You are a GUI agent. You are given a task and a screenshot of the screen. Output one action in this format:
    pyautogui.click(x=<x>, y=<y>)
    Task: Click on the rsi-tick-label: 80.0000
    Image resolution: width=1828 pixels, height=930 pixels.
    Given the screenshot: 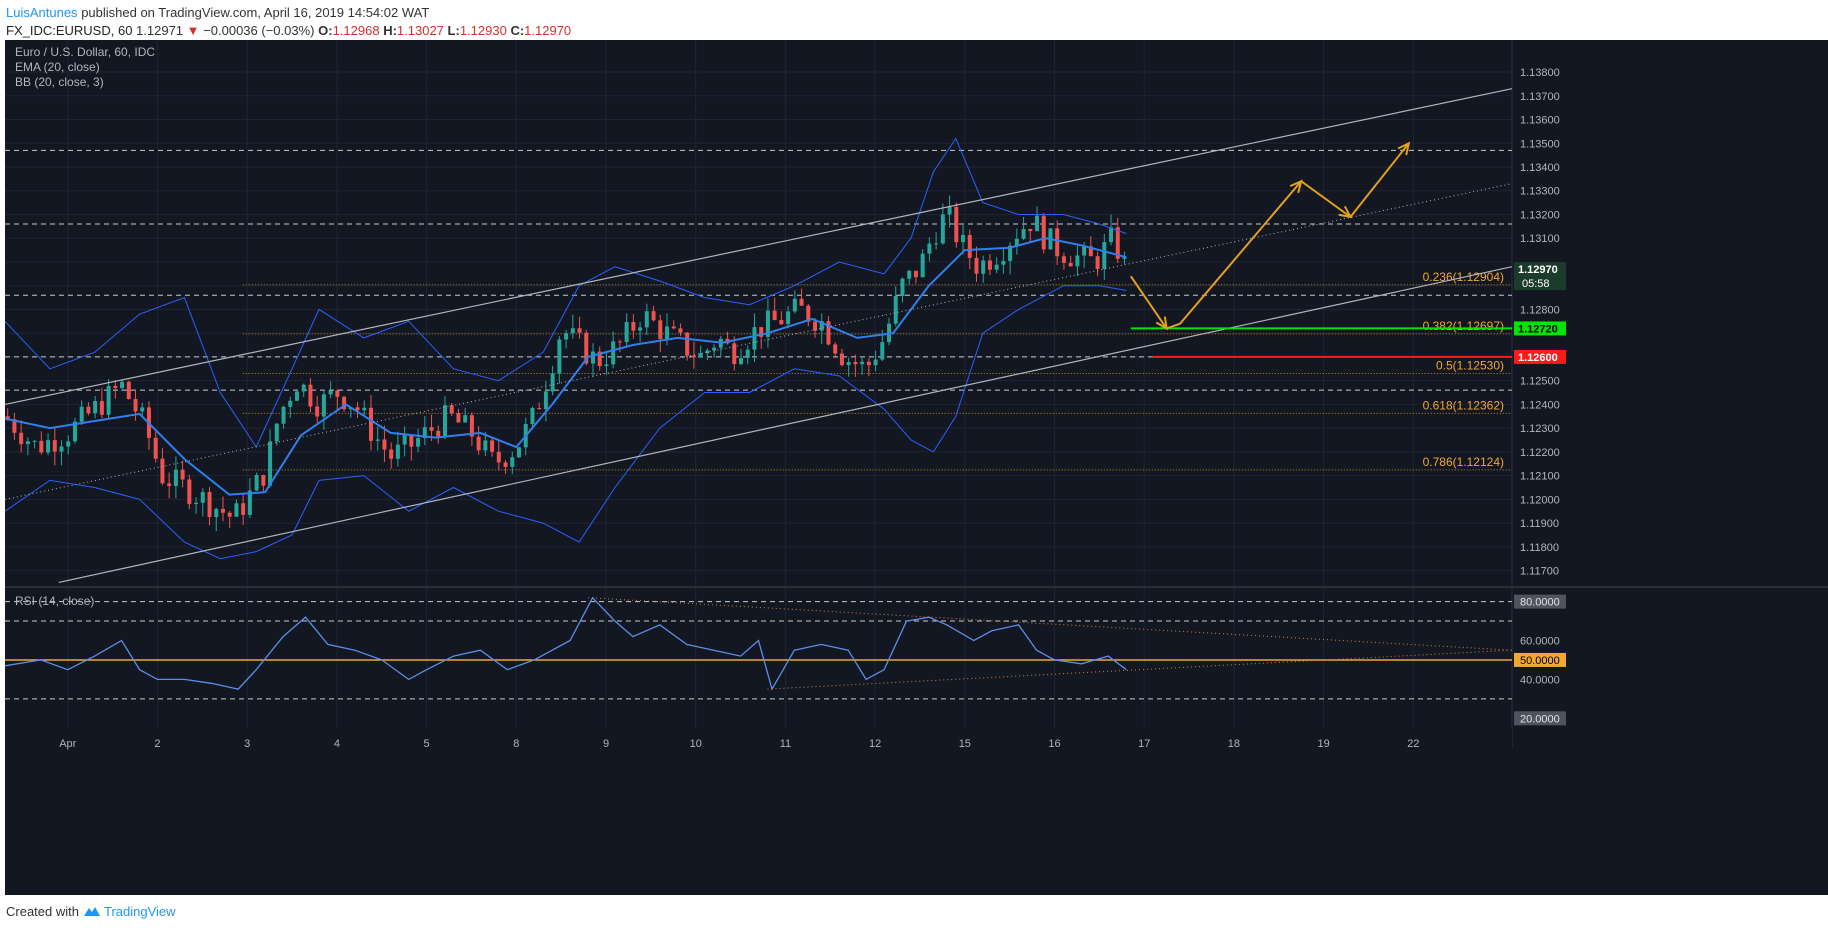 What is the action you would take?
    pyautogui.click(x=1540, y=603)
    